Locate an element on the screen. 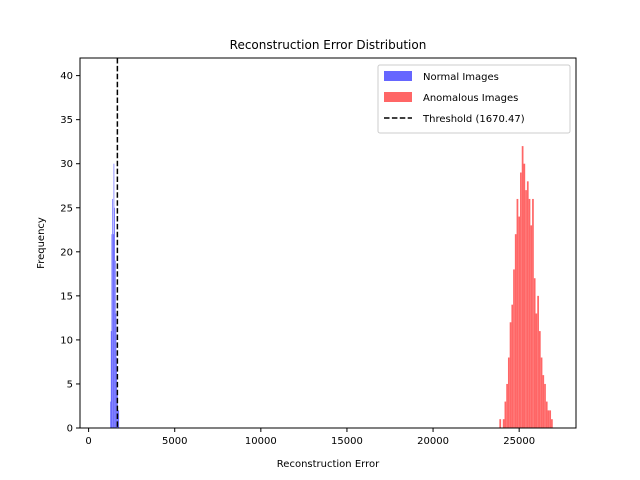 Image resolution: width=640 pixels, height=480 pixels. y-tick-label: 0 is located at coordinates (70, 429).